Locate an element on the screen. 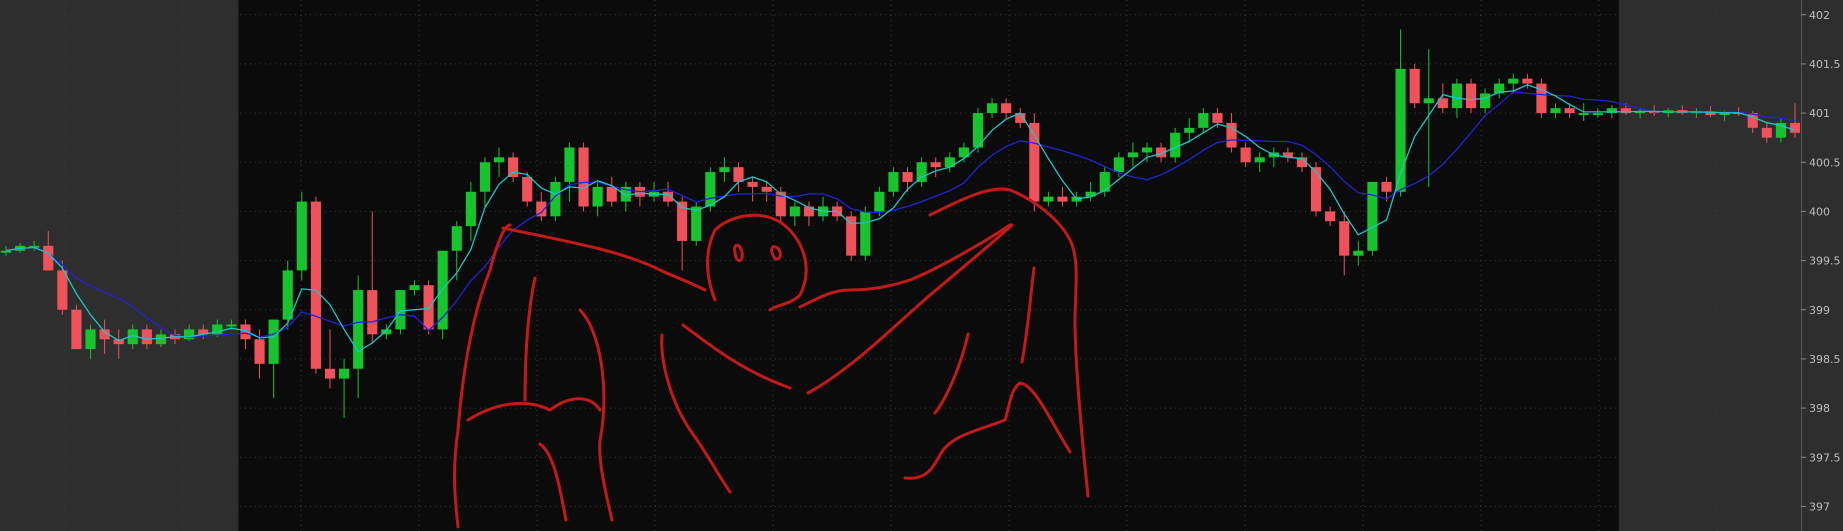 The image size is (1843, 531). price-tick-label: 399.5 is located at coordinates (1825, 261).